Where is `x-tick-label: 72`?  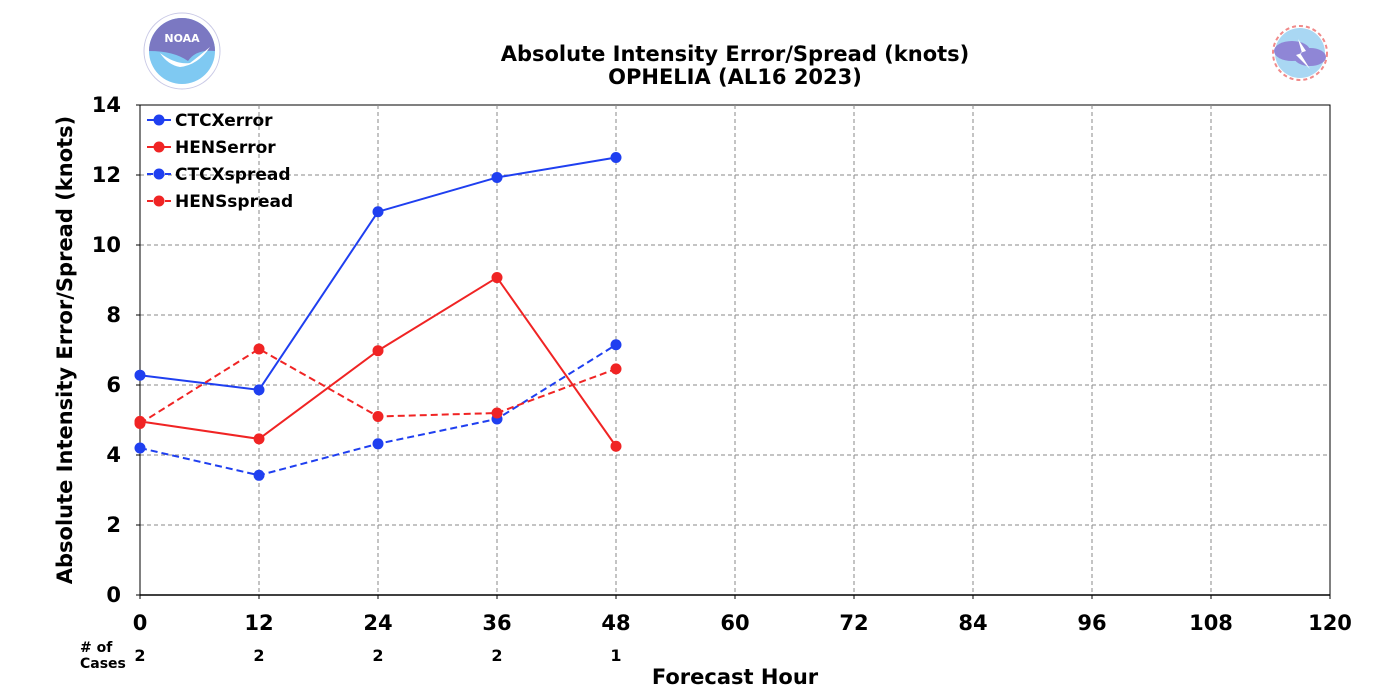
x-tick-label: 72 is located at coordinates (853, 623).